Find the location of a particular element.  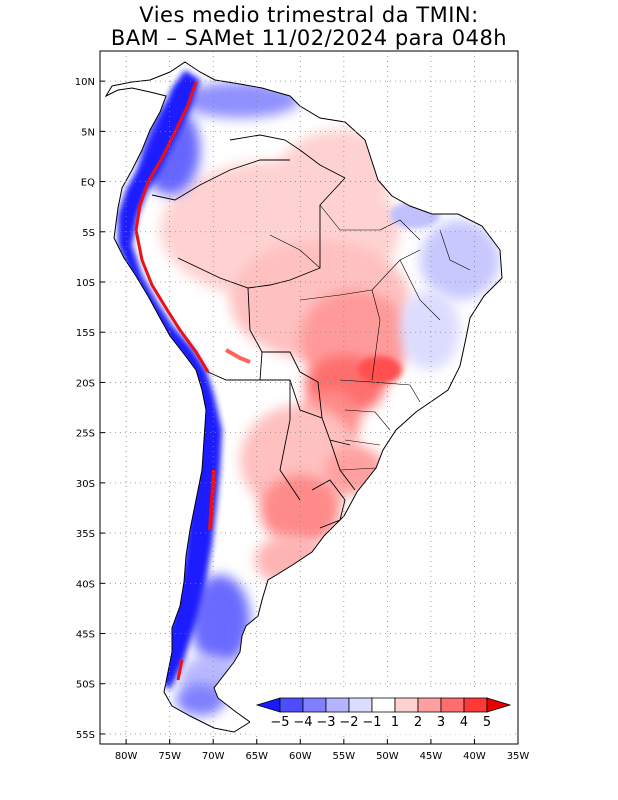

y-tick-label: 5S is located at coordinates (88, 233).